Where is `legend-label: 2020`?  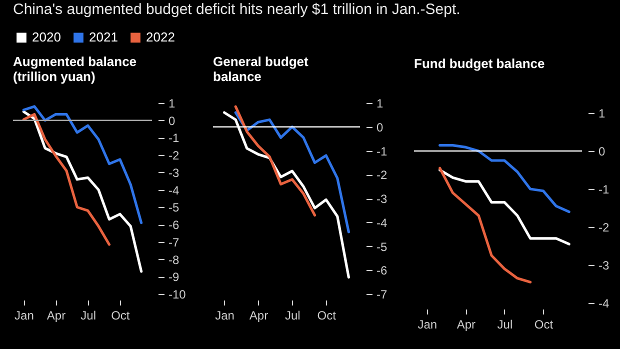
legend-label: 2020 is located at coordinates (46, 37).